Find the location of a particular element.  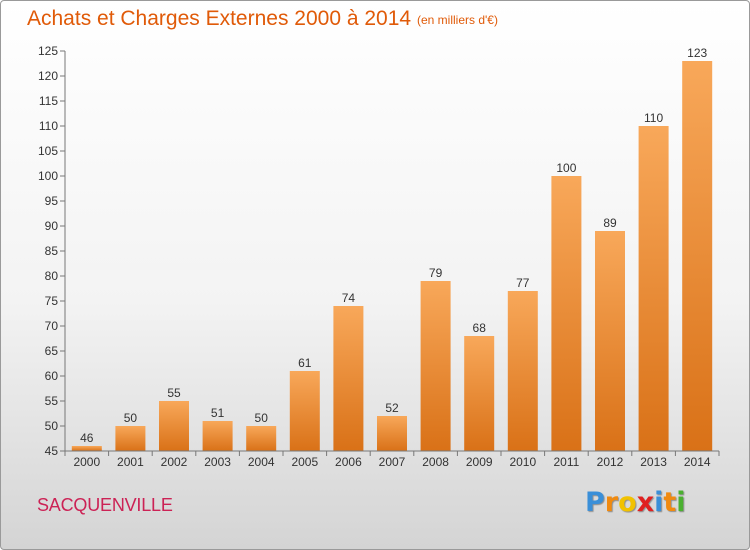

value-label-2001: 50 is located at coordinates (131, 418).